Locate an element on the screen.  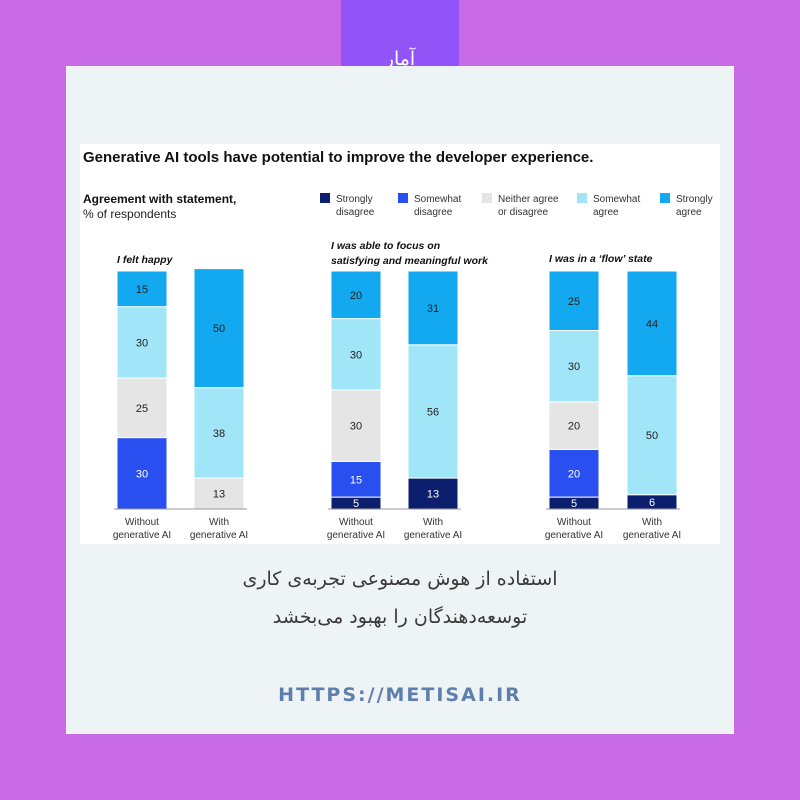
panel-title: I was able to focus on is located at coordinates (385, 246).